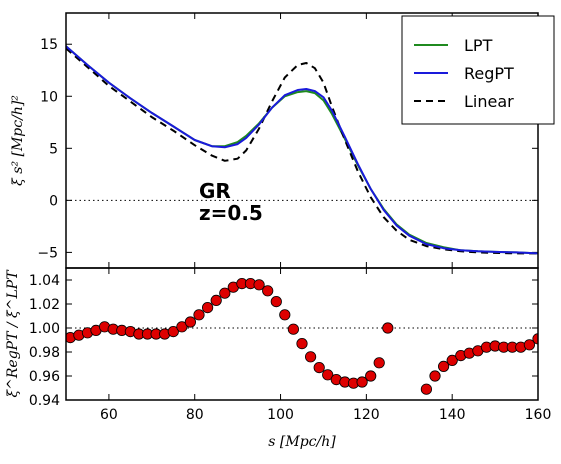 Image resolution: width=561 pixels, height=464 pixels. What do you see at coordinates (452, 415) in the screenshot?
I see `bottom-xtick-label: 140` at bounding box center [452, 415].